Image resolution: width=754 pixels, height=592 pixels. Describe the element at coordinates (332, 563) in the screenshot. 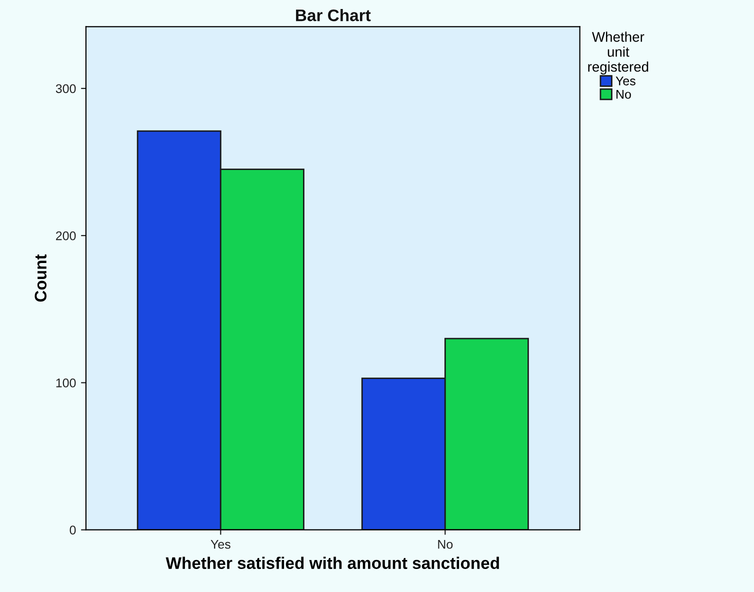

I see `x-axis-title: Whether satisfied with amount sanctioned` at that location.